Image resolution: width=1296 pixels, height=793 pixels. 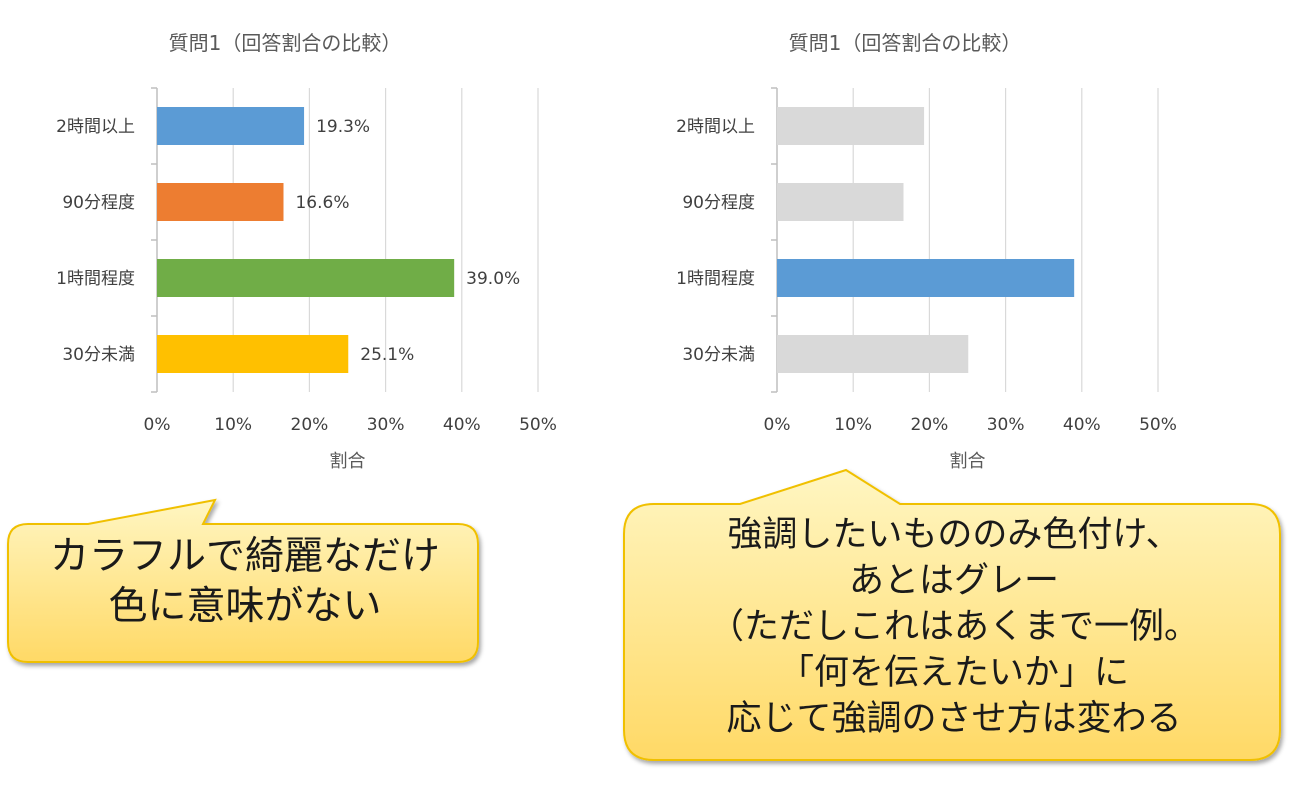 I want to click on callout-left-line: カラフルで綺麗なだけ, so click(x=244, y=556).